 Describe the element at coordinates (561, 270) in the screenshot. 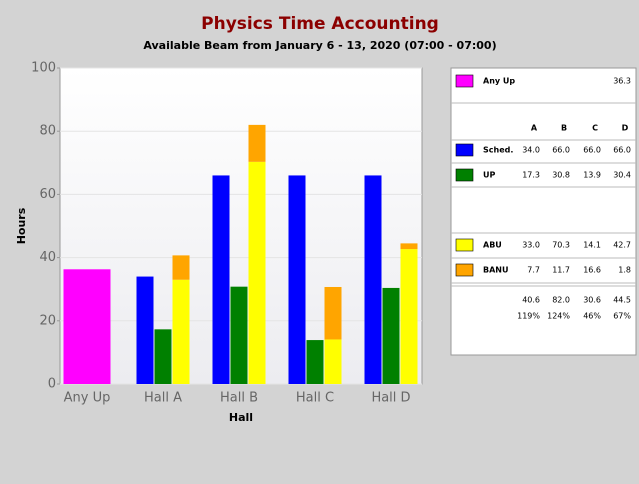

I see `table-value: 11.7` at that location.